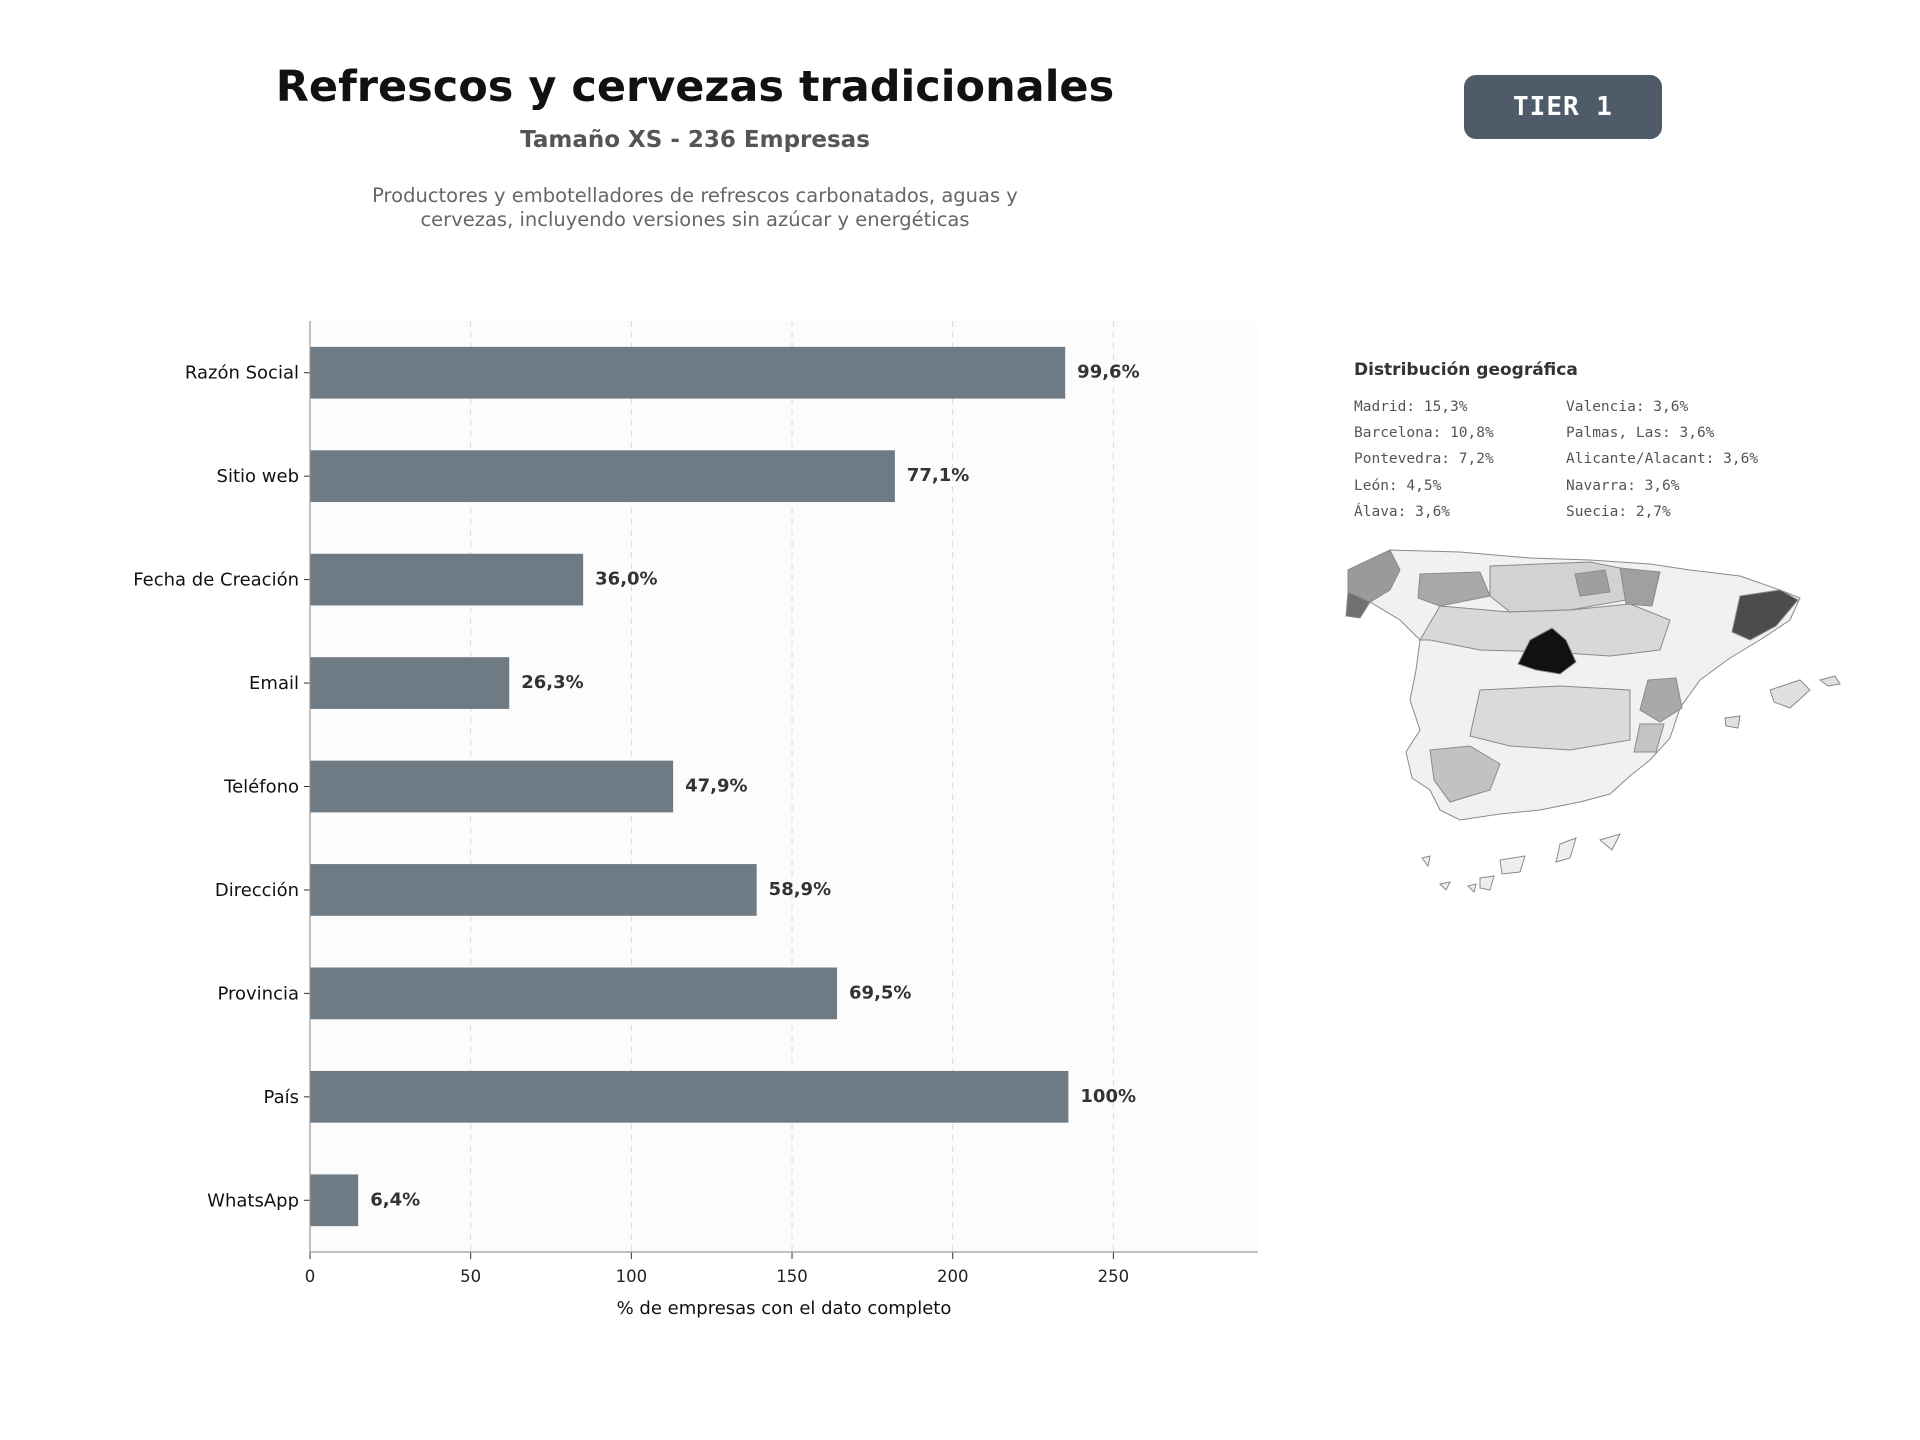  Describe the element at coordinates (953, 1276) in the screenshot. I see `x-tick-label: 200` at that location.